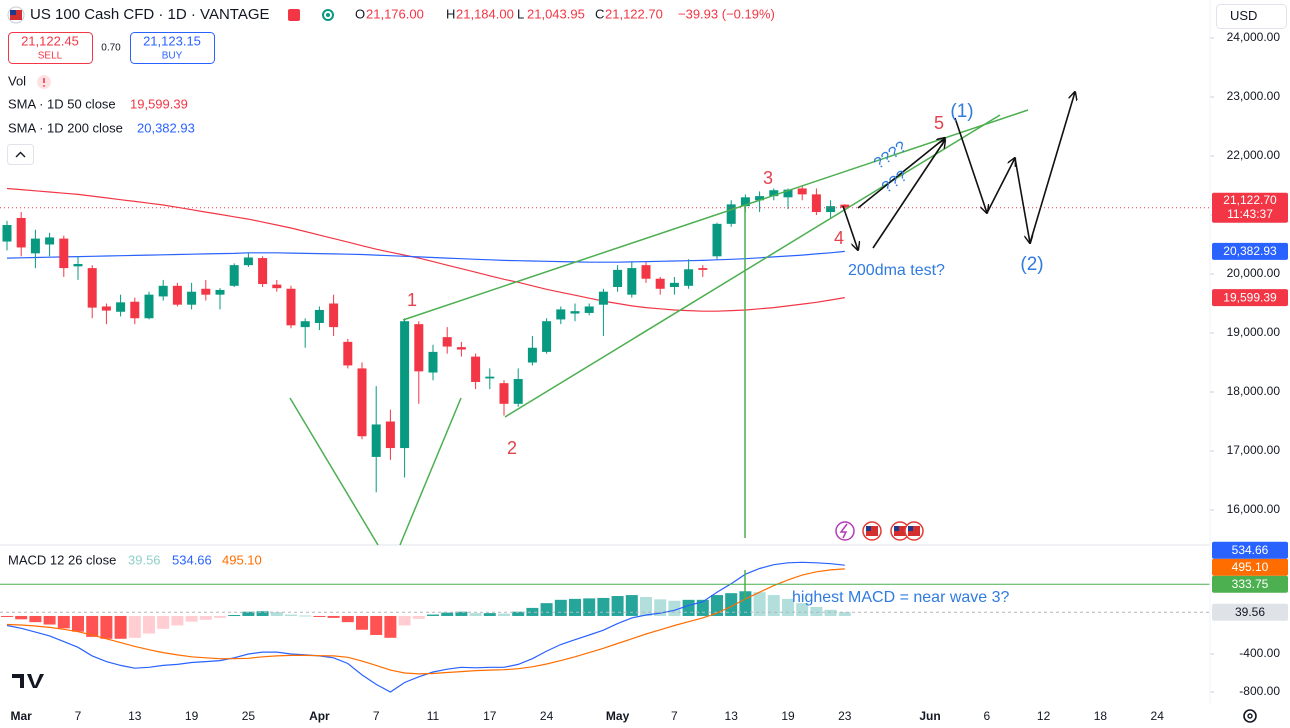  What do you see at coordinates (634, 698) in the screenshot?
I see `footer` at bounding box center [634, 698].